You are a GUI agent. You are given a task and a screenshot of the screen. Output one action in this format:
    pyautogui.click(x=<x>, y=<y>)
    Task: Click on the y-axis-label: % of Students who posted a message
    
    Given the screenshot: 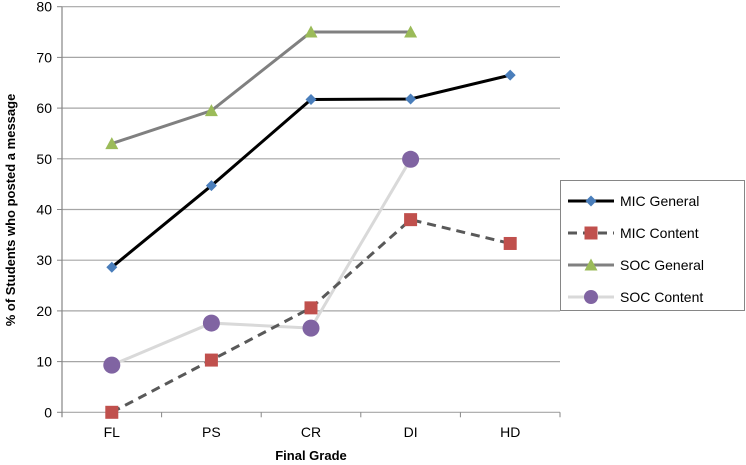 What is the action you would take?
    pyautogui.click(x=10, y=210)
    